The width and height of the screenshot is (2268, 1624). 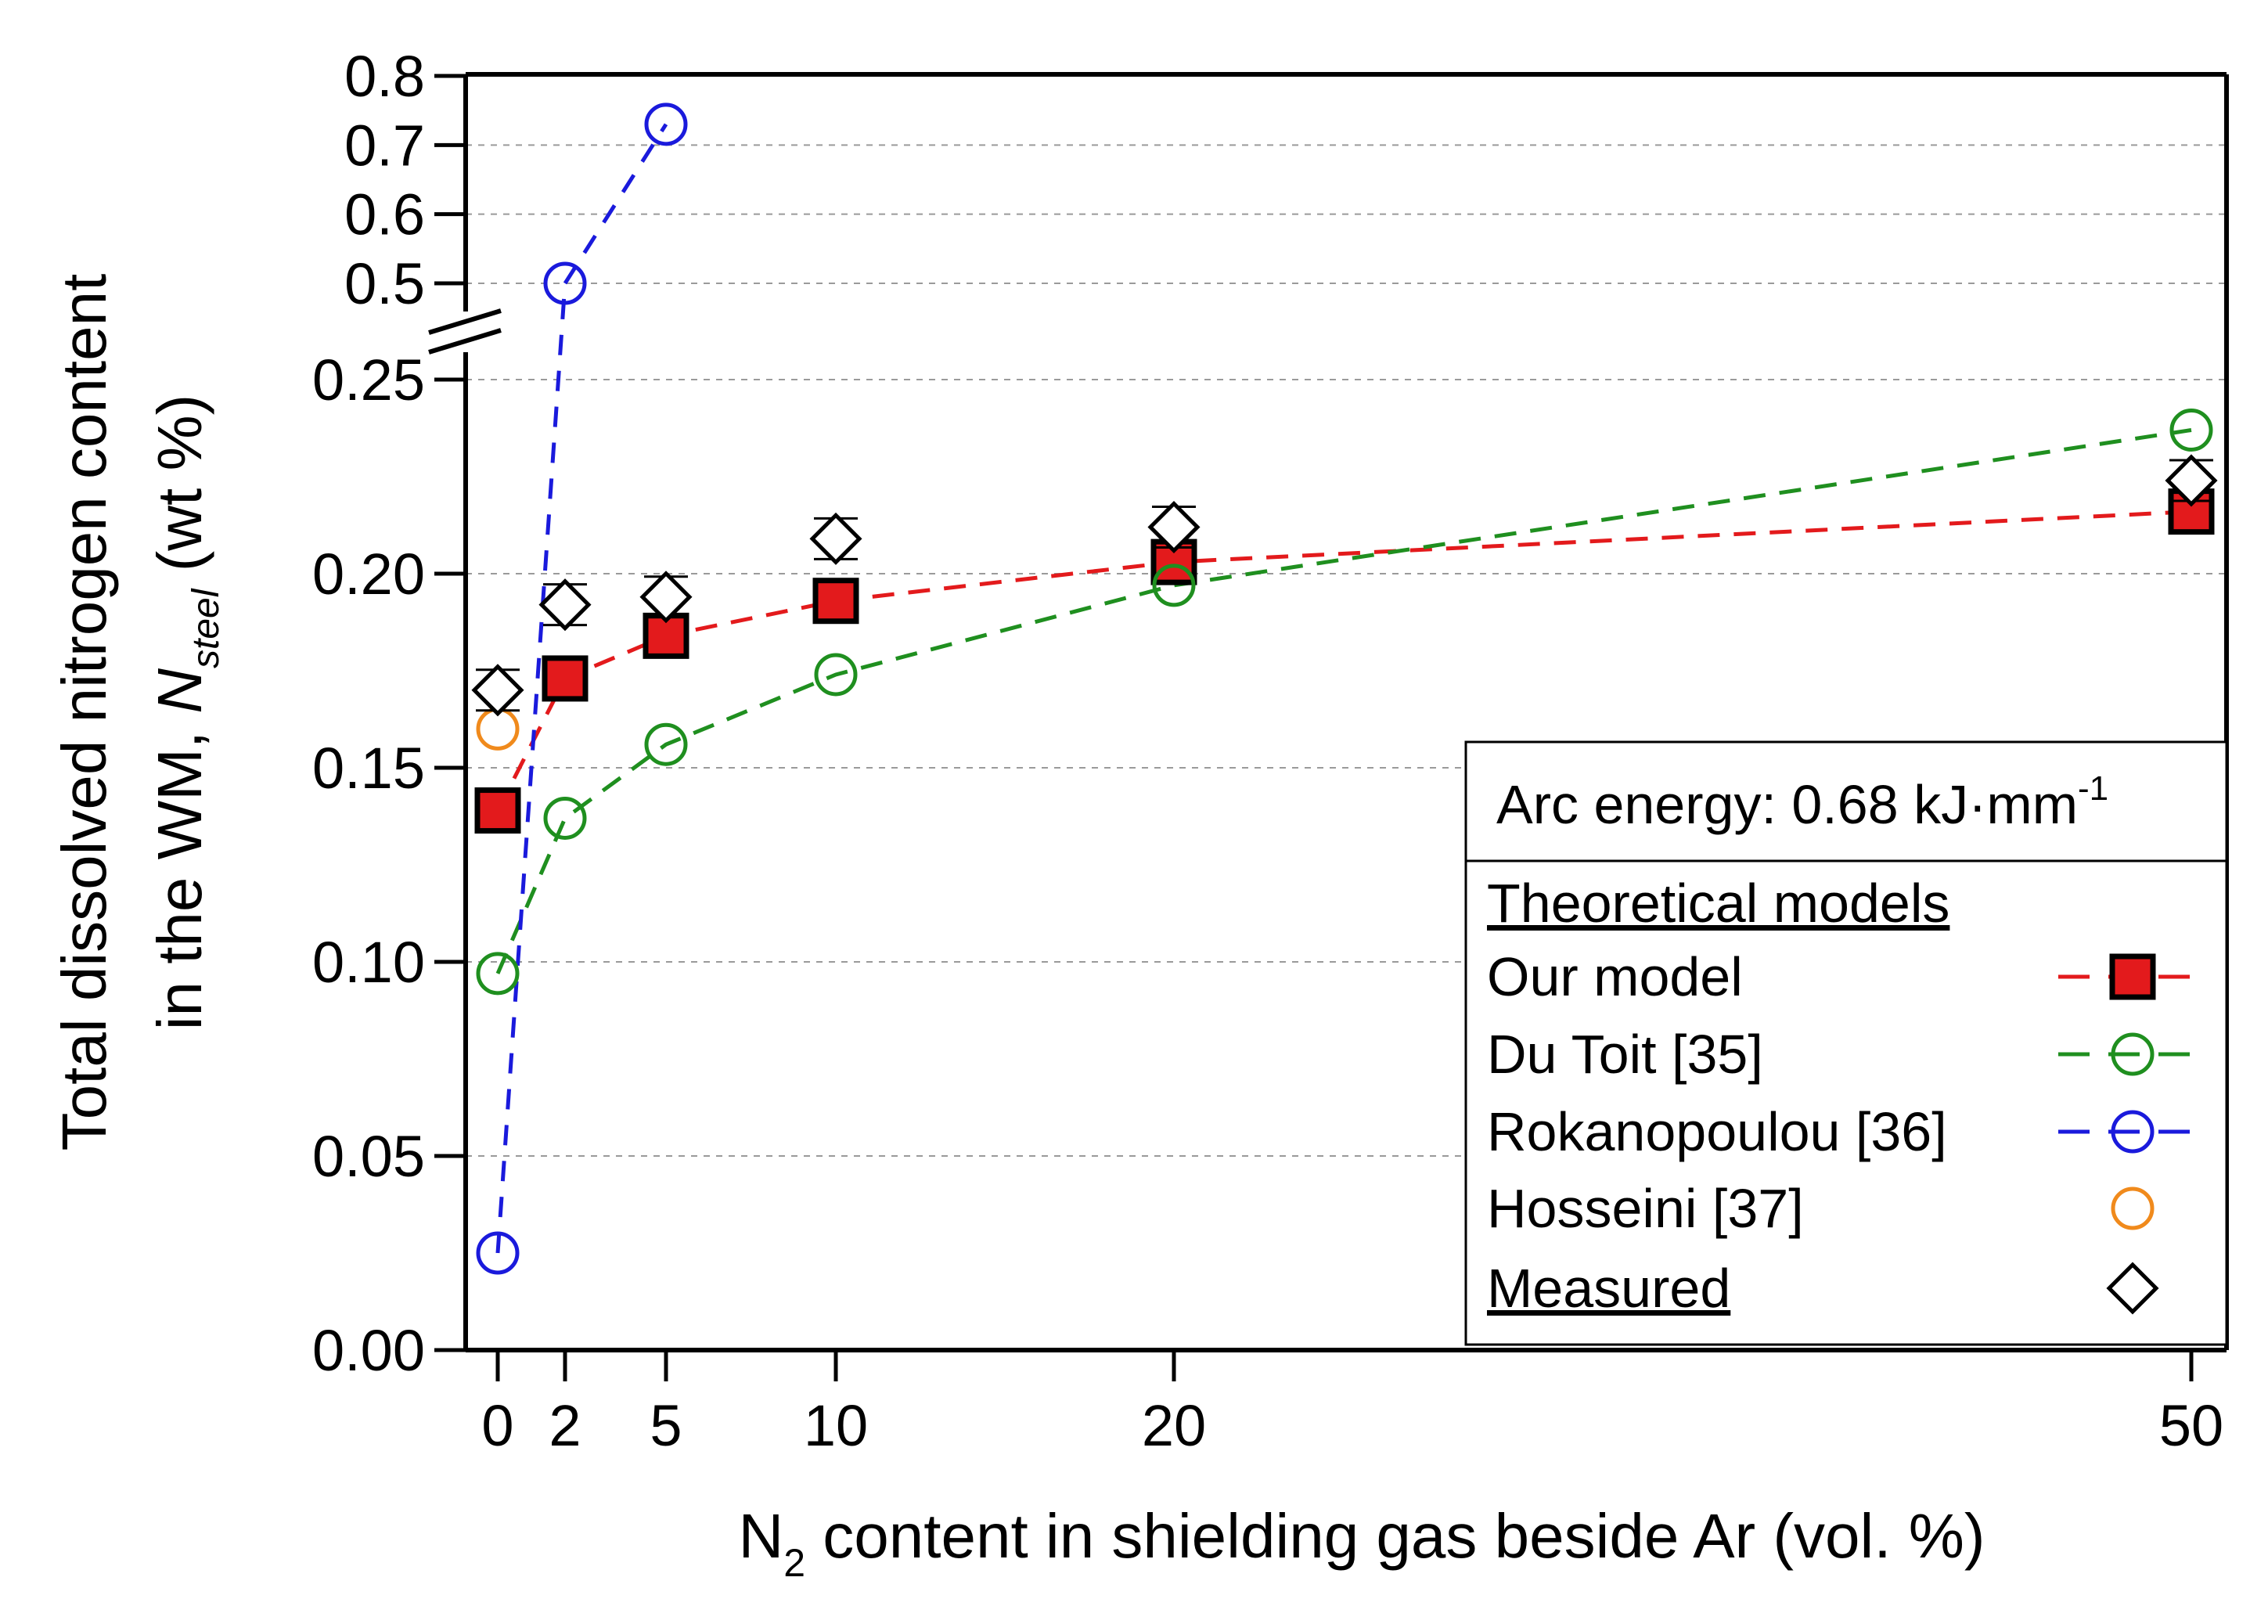 I want to click on legend-label-hosseini-37: Hosseini [37], so click(x=1645, y=1208).